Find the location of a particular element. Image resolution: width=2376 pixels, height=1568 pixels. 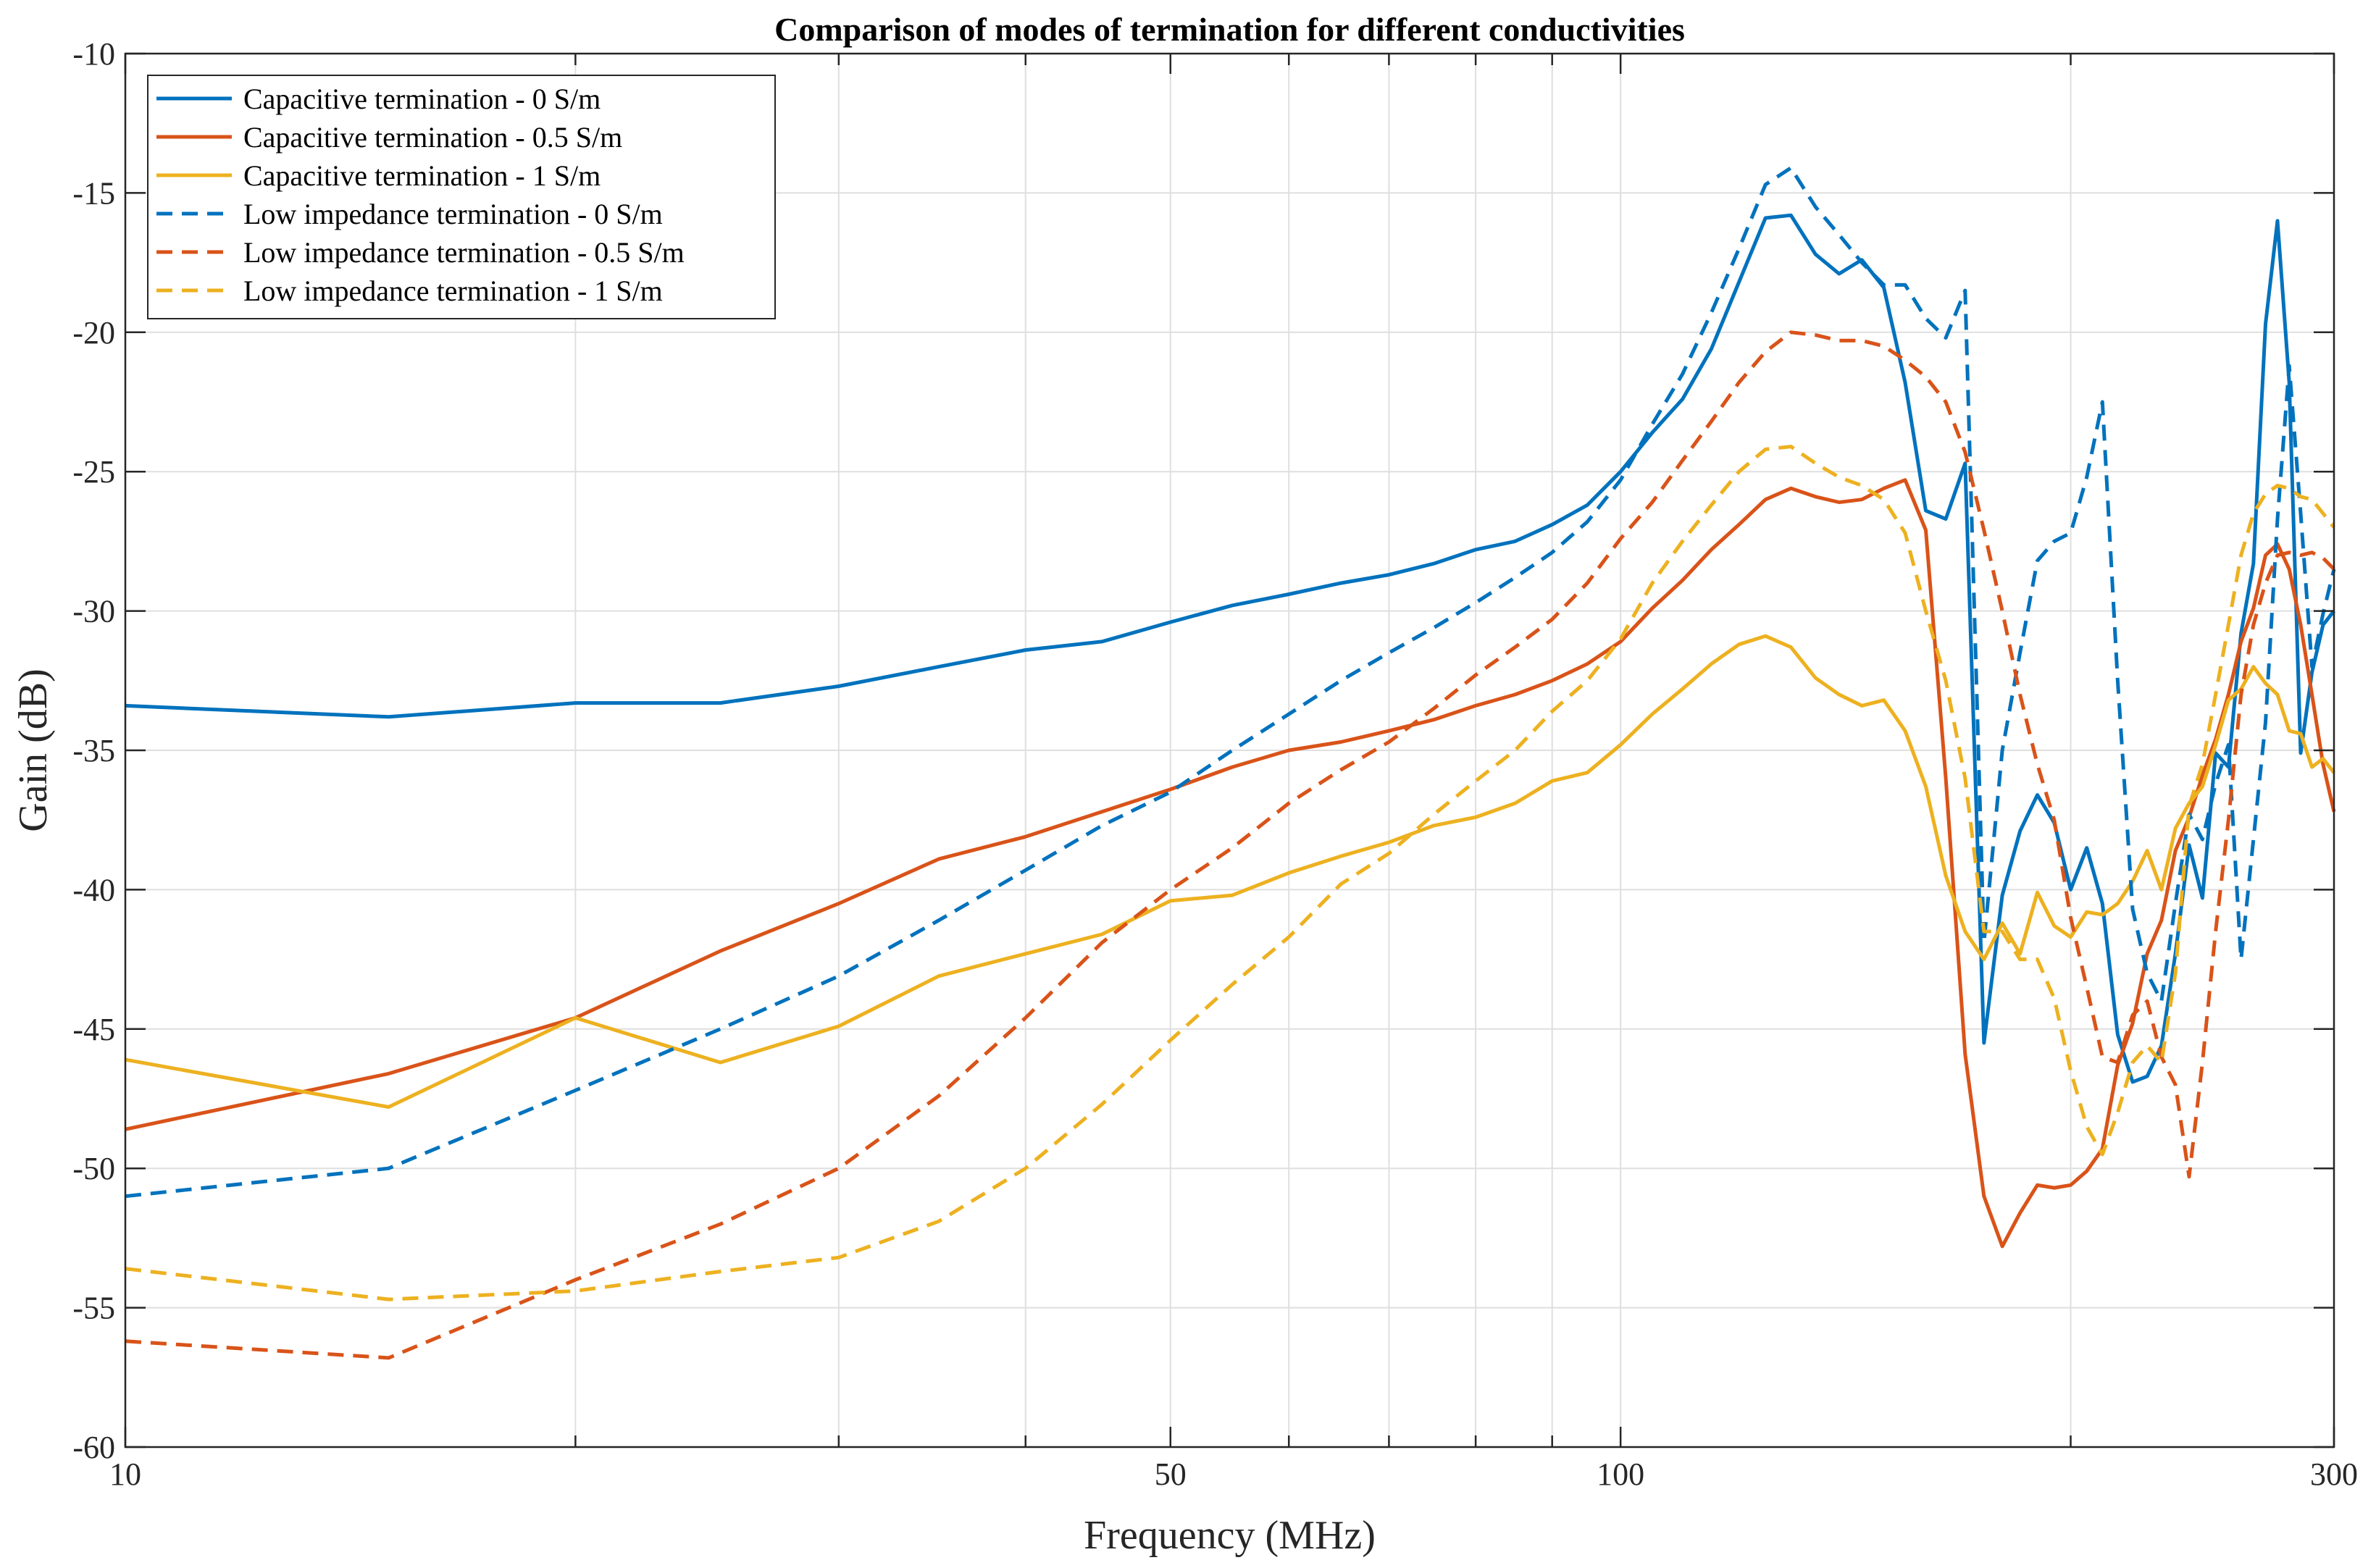

y-tick-label-10: -10 is located at coordinates (93, 54).